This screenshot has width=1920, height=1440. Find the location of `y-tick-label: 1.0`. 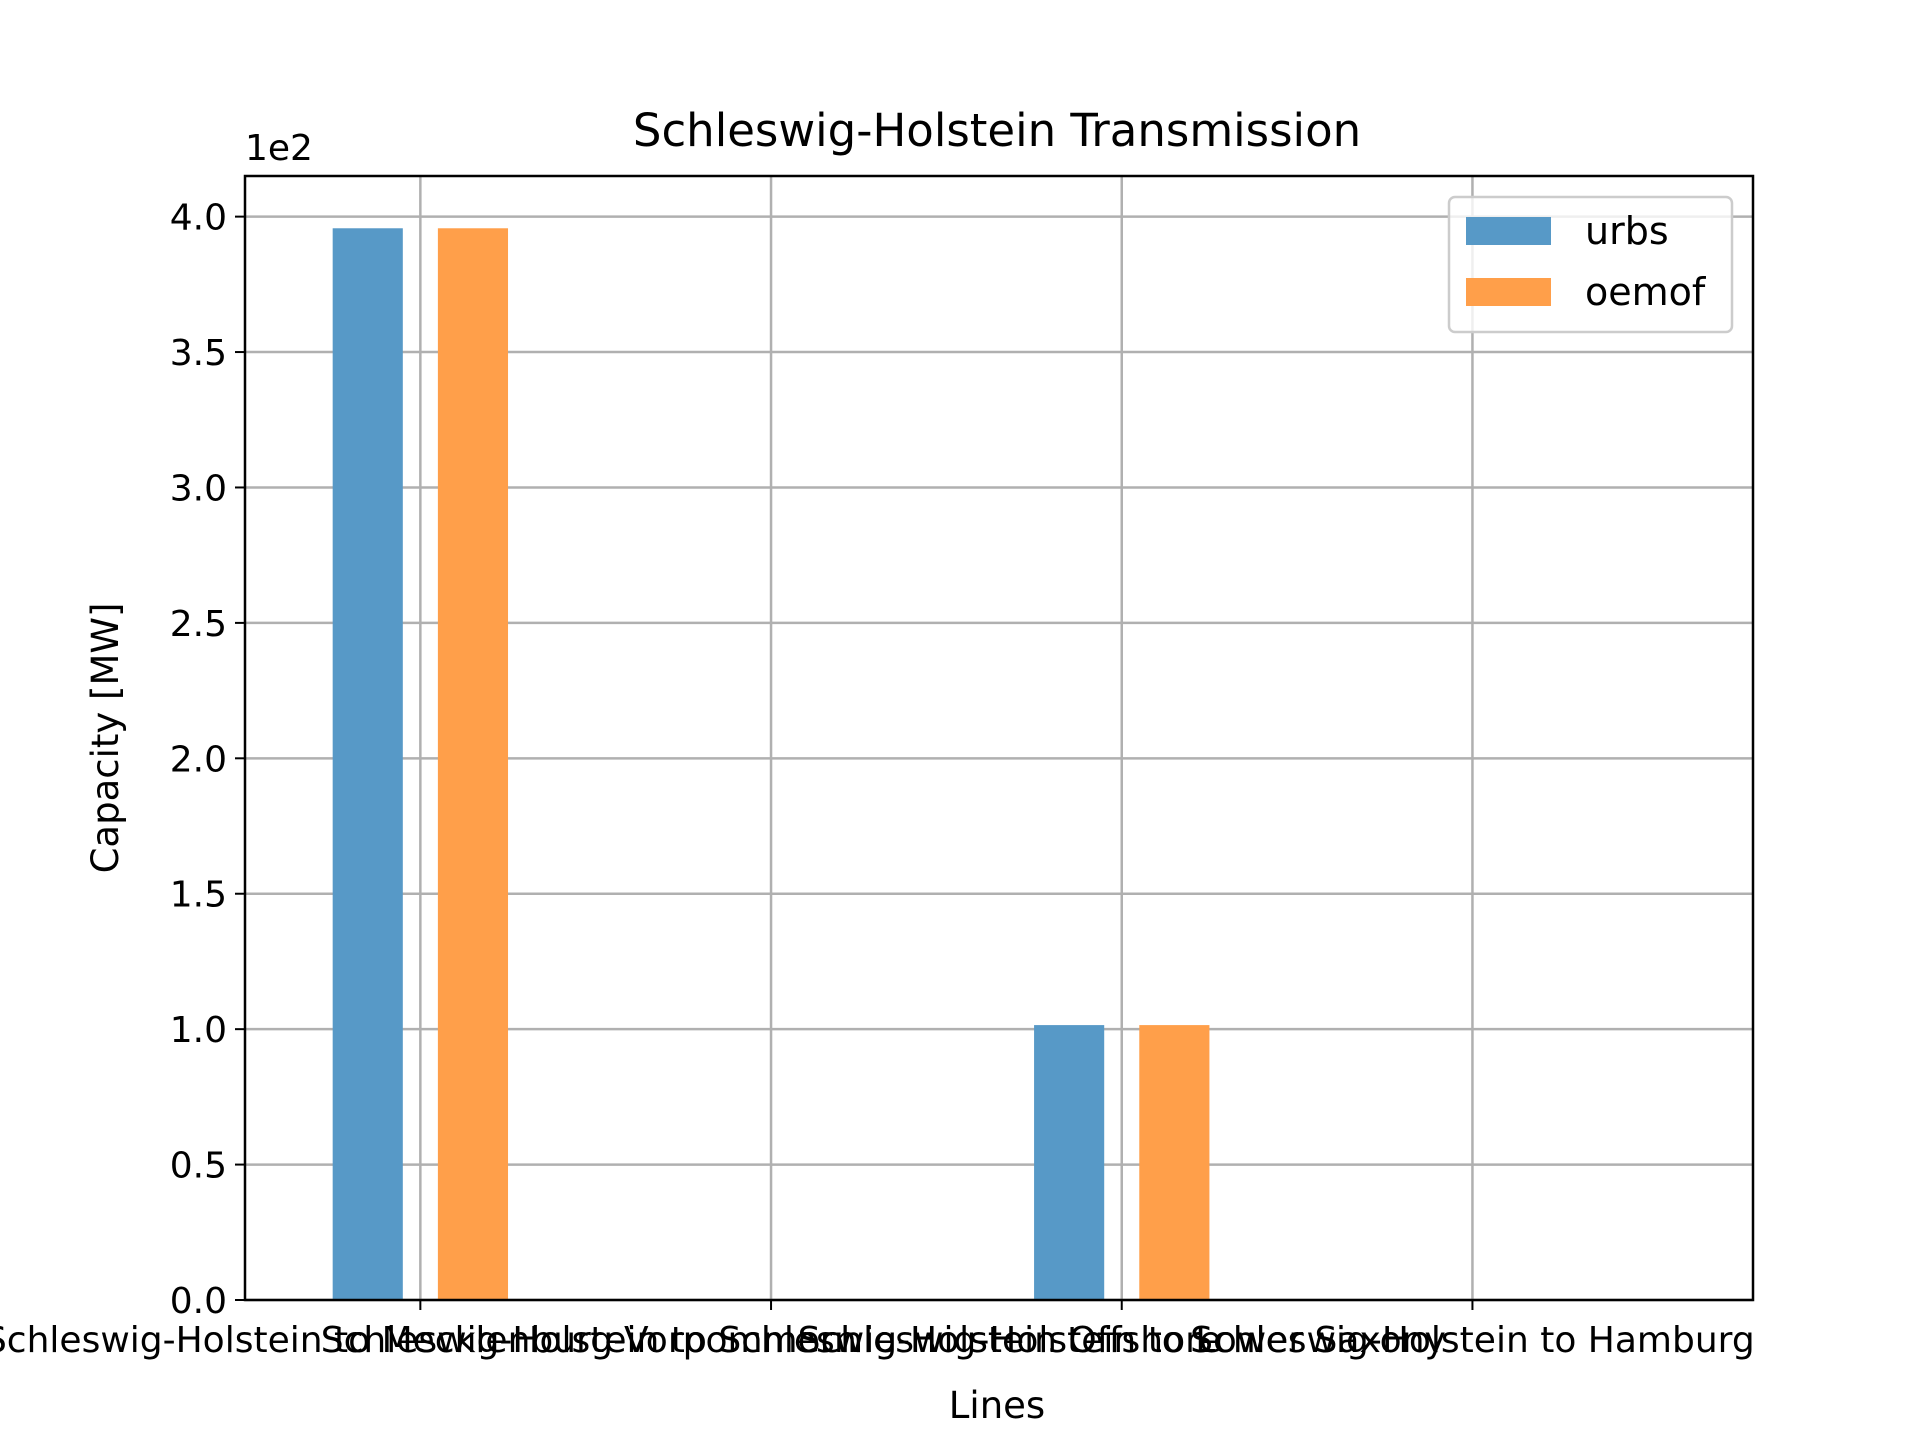

y-tick-label: 1.0 is located at coordinates (198, 1030).